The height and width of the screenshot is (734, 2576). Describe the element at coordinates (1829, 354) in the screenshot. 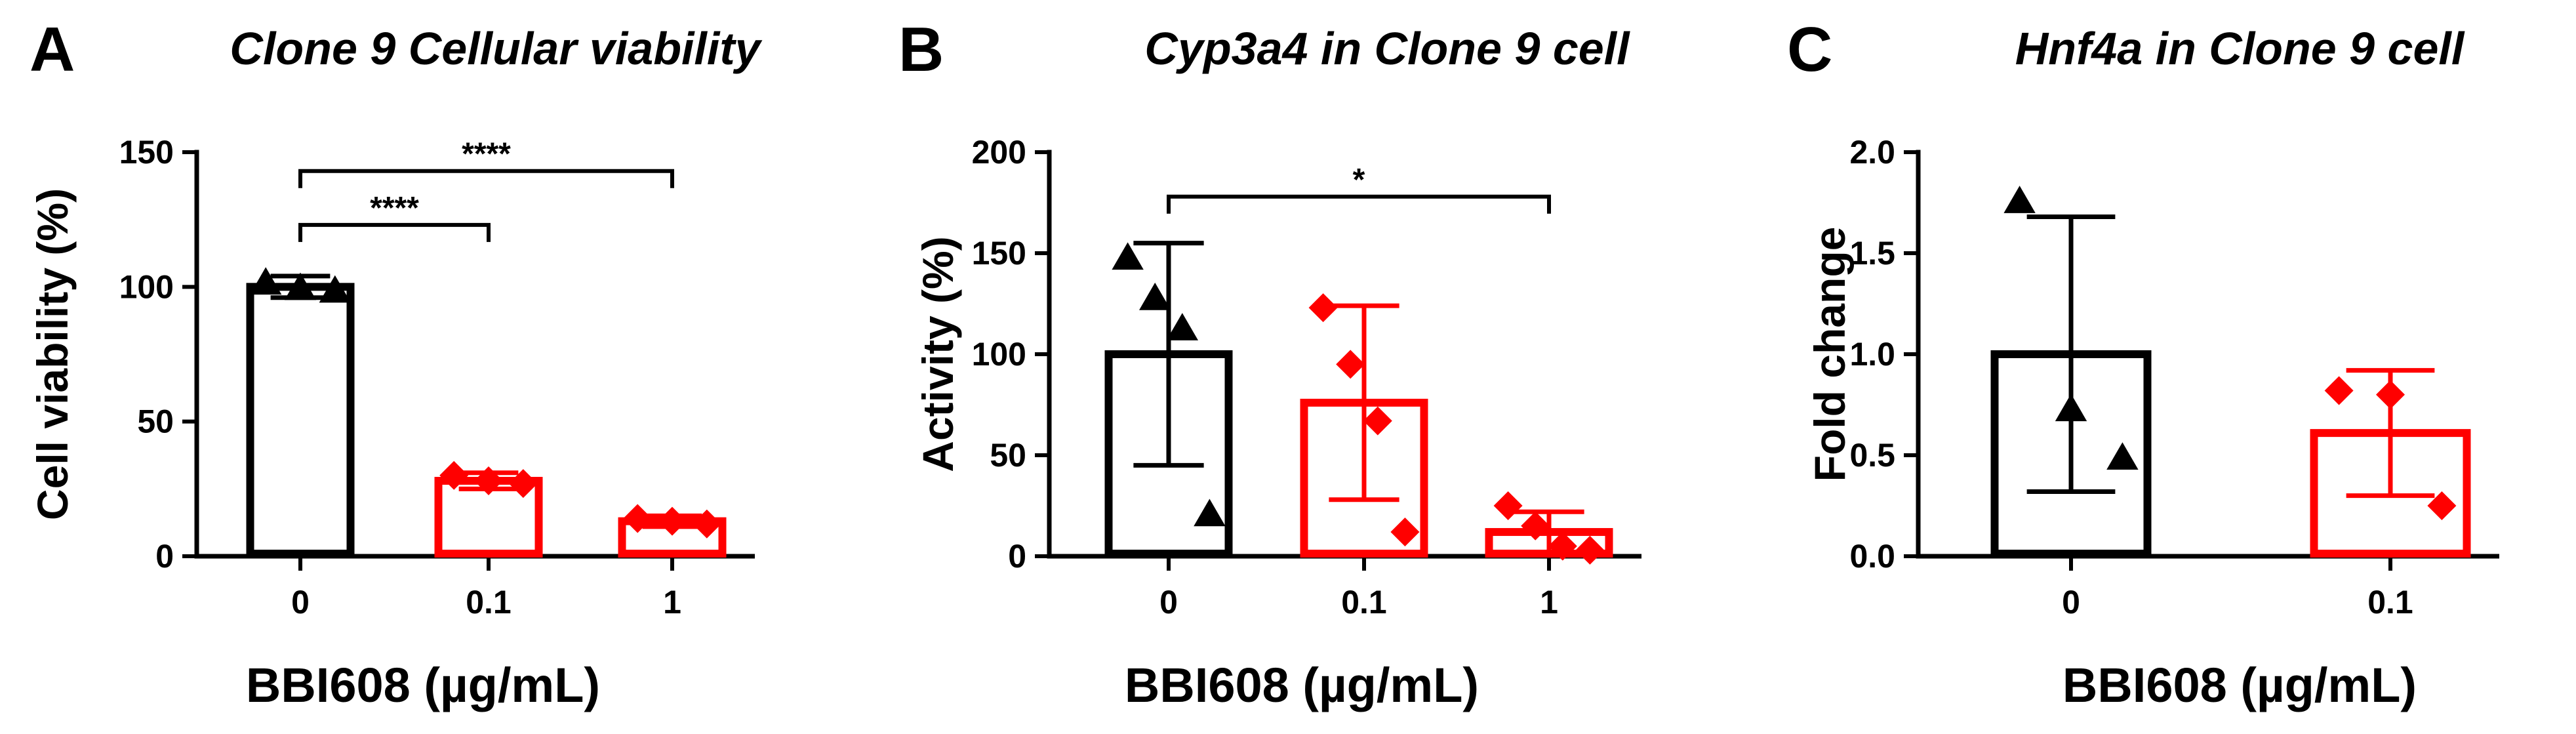

I see `y-axis-label: Fold change` at that location.